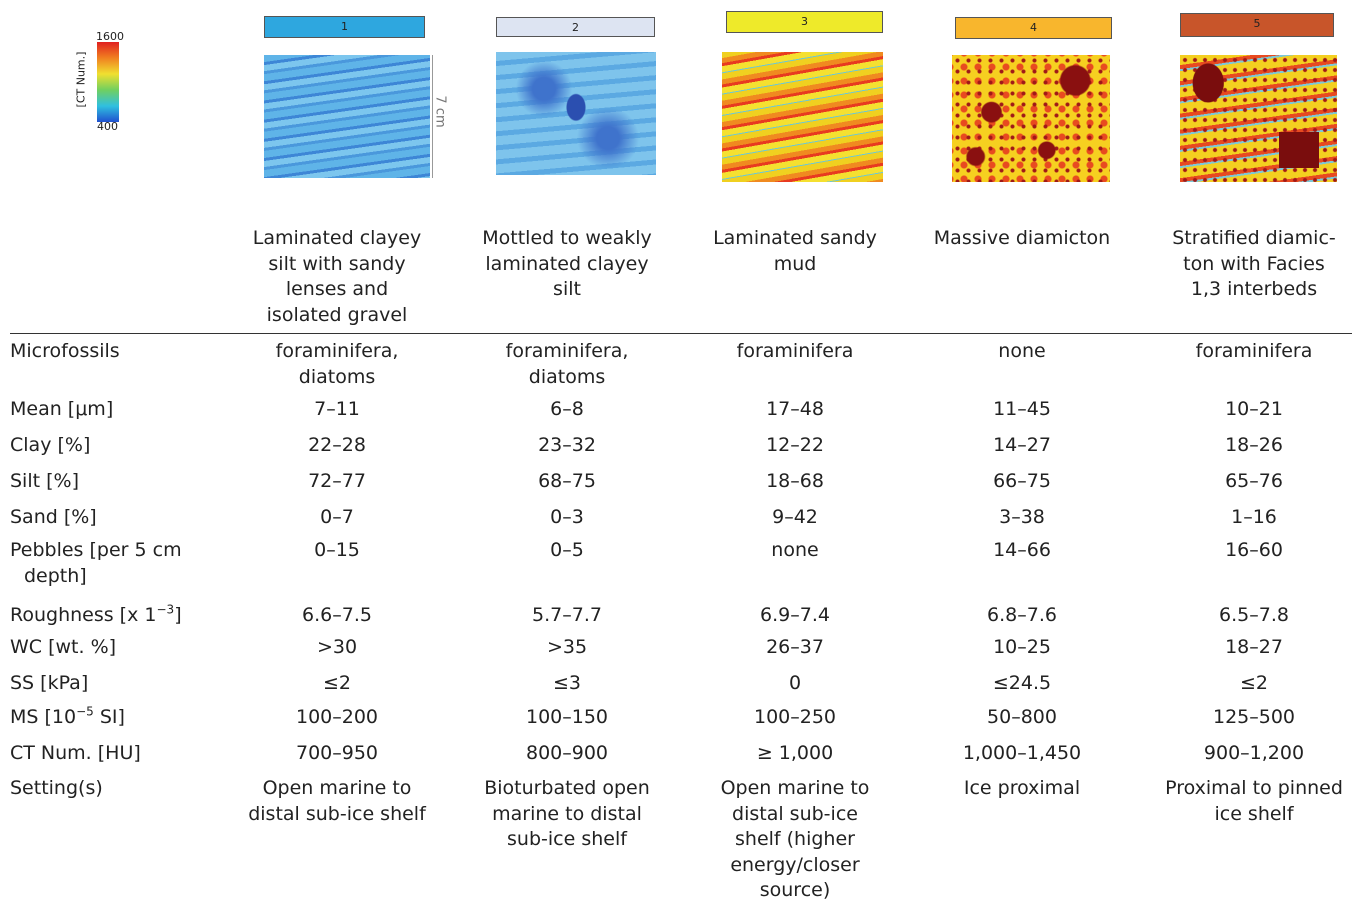 The height and width of the screenshot is (907, 1352). I want to click on table-cell: 18–26, so click(1254, 445).